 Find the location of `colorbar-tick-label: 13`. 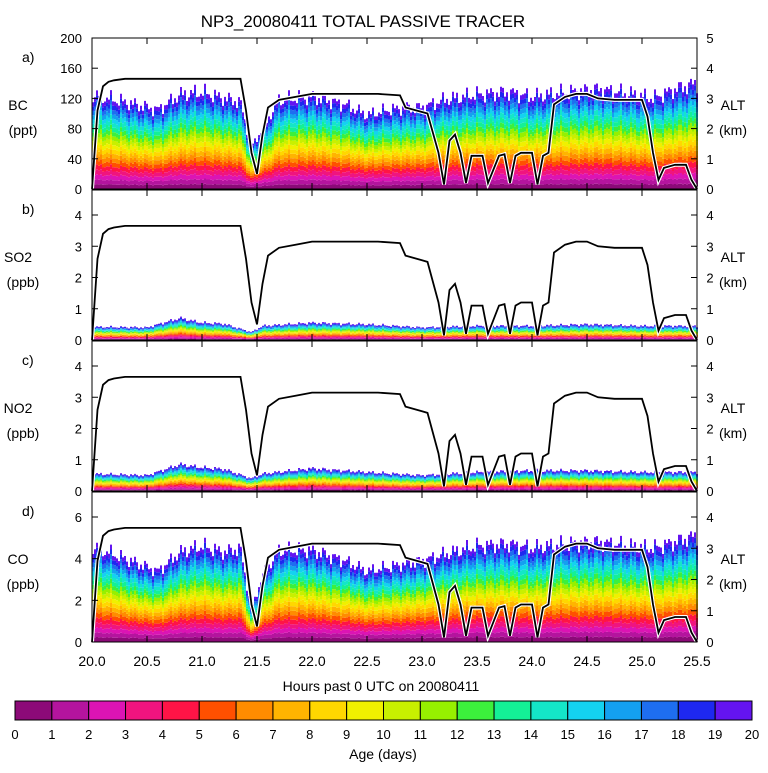

colorbar-tick-label: 13 is located at coordinates (494, 734).